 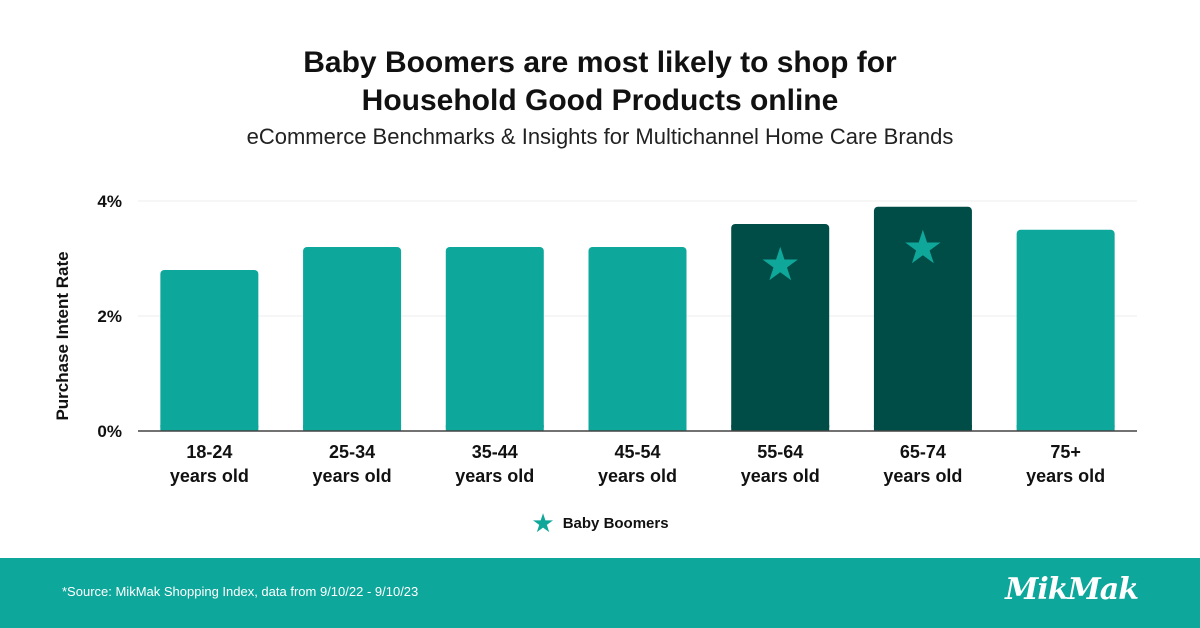 What do you see at coordinates (1065, 452) in the screenshot?
I see `x-tick-label: 75+` at bounding box center [1065, 452].